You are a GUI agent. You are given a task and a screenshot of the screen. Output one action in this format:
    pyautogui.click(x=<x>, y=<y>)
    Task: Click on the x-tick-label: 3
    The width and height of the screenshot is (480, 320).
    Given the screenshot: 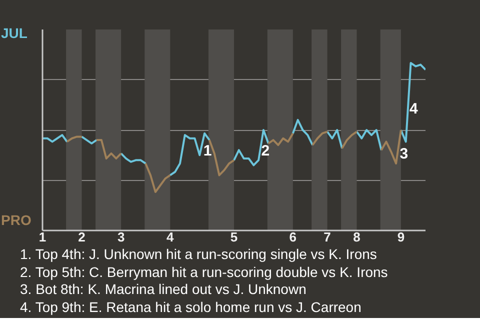 What is the action you would take?
    pyautogui.click(x=121, y=237)
    